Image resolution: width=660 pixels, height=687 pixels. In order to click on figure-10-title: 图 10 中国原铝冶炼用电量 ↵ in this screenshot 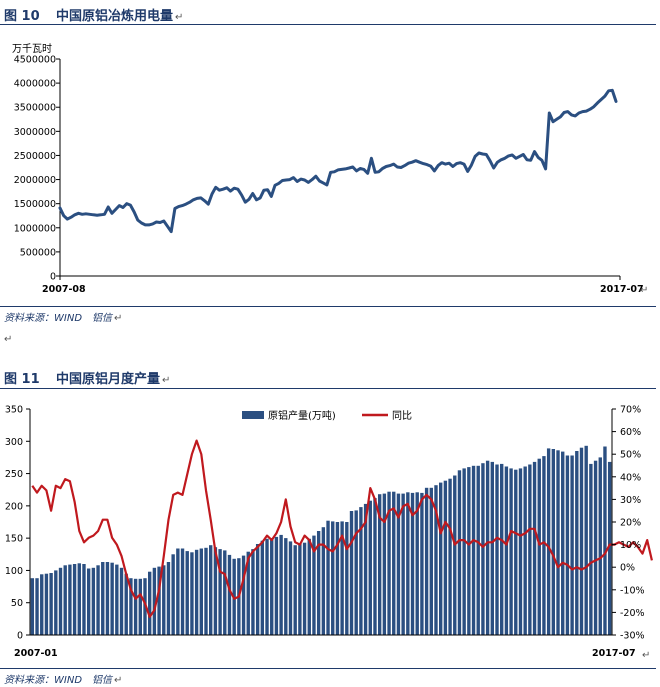, I will do `click(93, 14)`.